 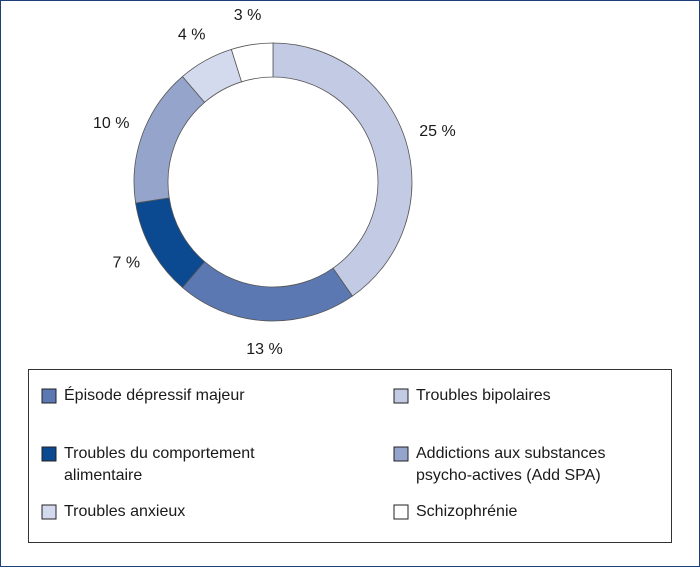 What do you see at coordinates (103, 475) in the screenshot?
I see `legend-line: alimentaire` at bounding box center [103, 475].